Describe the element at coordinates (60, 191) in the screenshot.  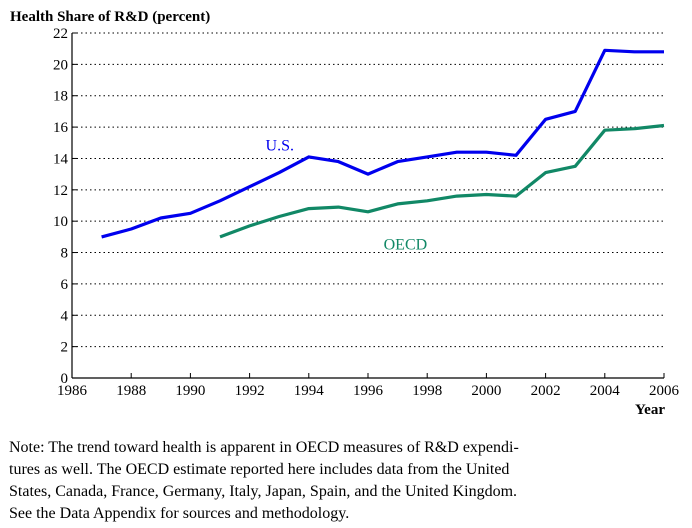
I see `y-tick-label: 12` at that location.